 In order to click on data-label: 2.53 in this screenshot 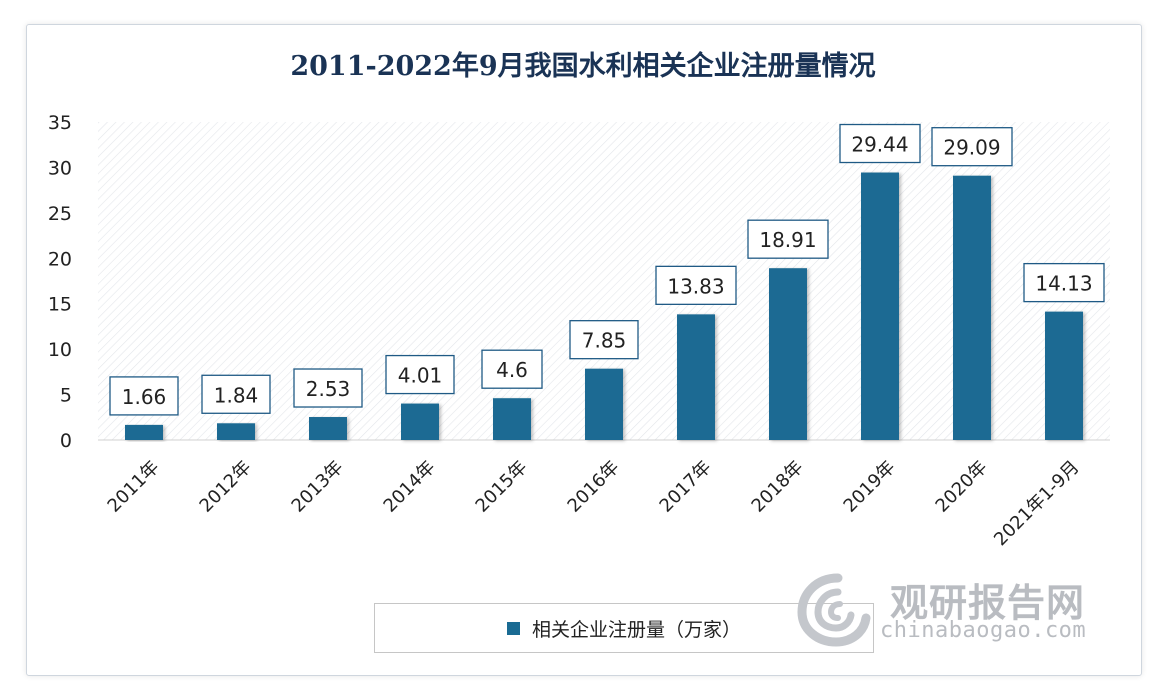, I will do `click(328, 389)`.